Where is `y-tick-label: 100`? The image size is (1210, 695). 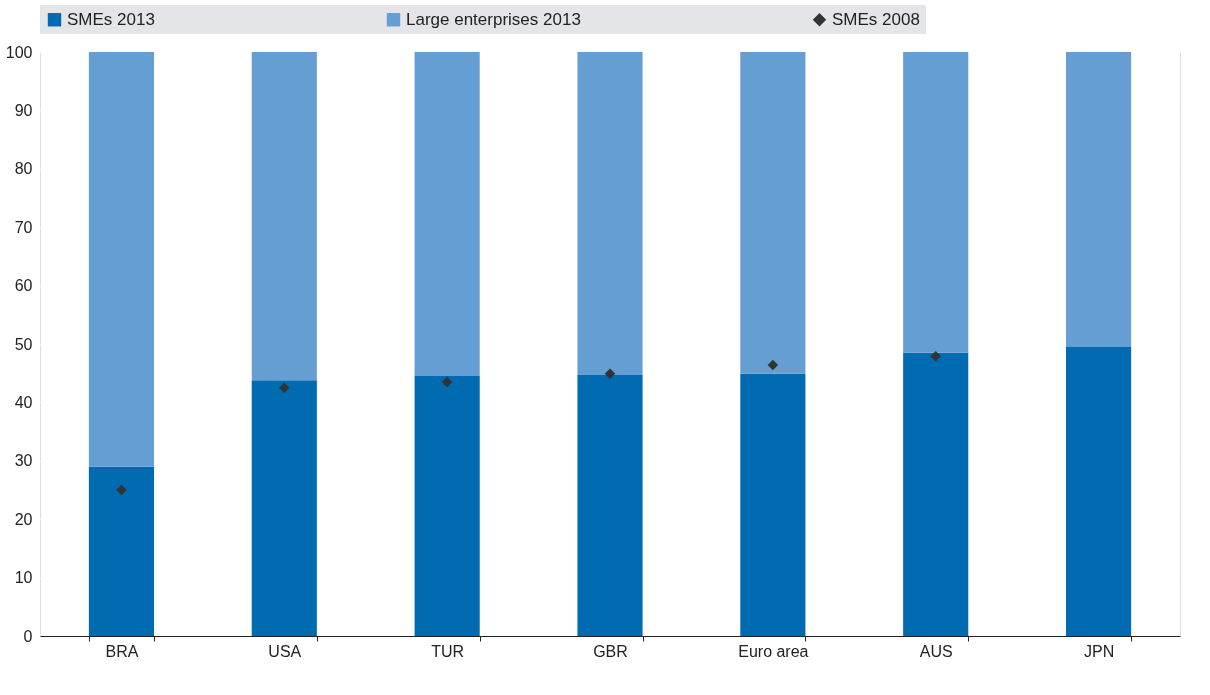 y-tick-label: 100 is located at coordinates (19, 52).